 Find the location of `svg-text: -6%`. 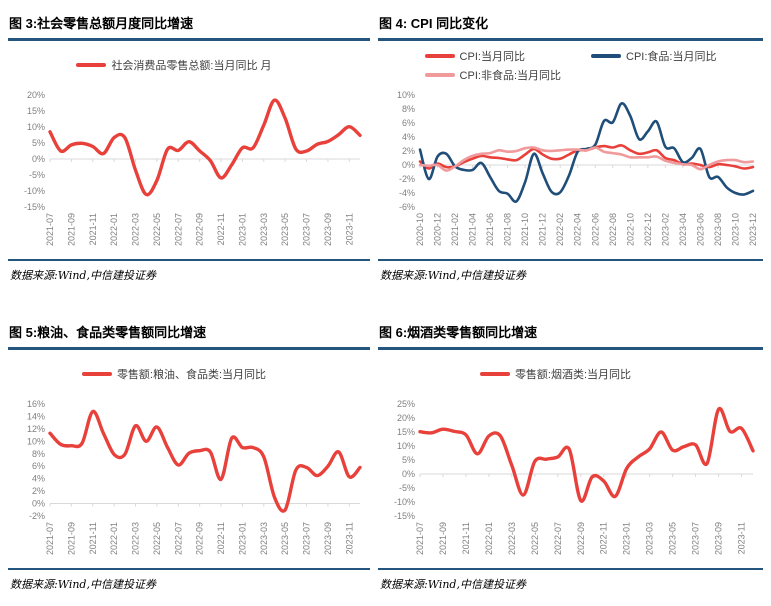

svg-text: -6% is located at coordinates (407, 207).